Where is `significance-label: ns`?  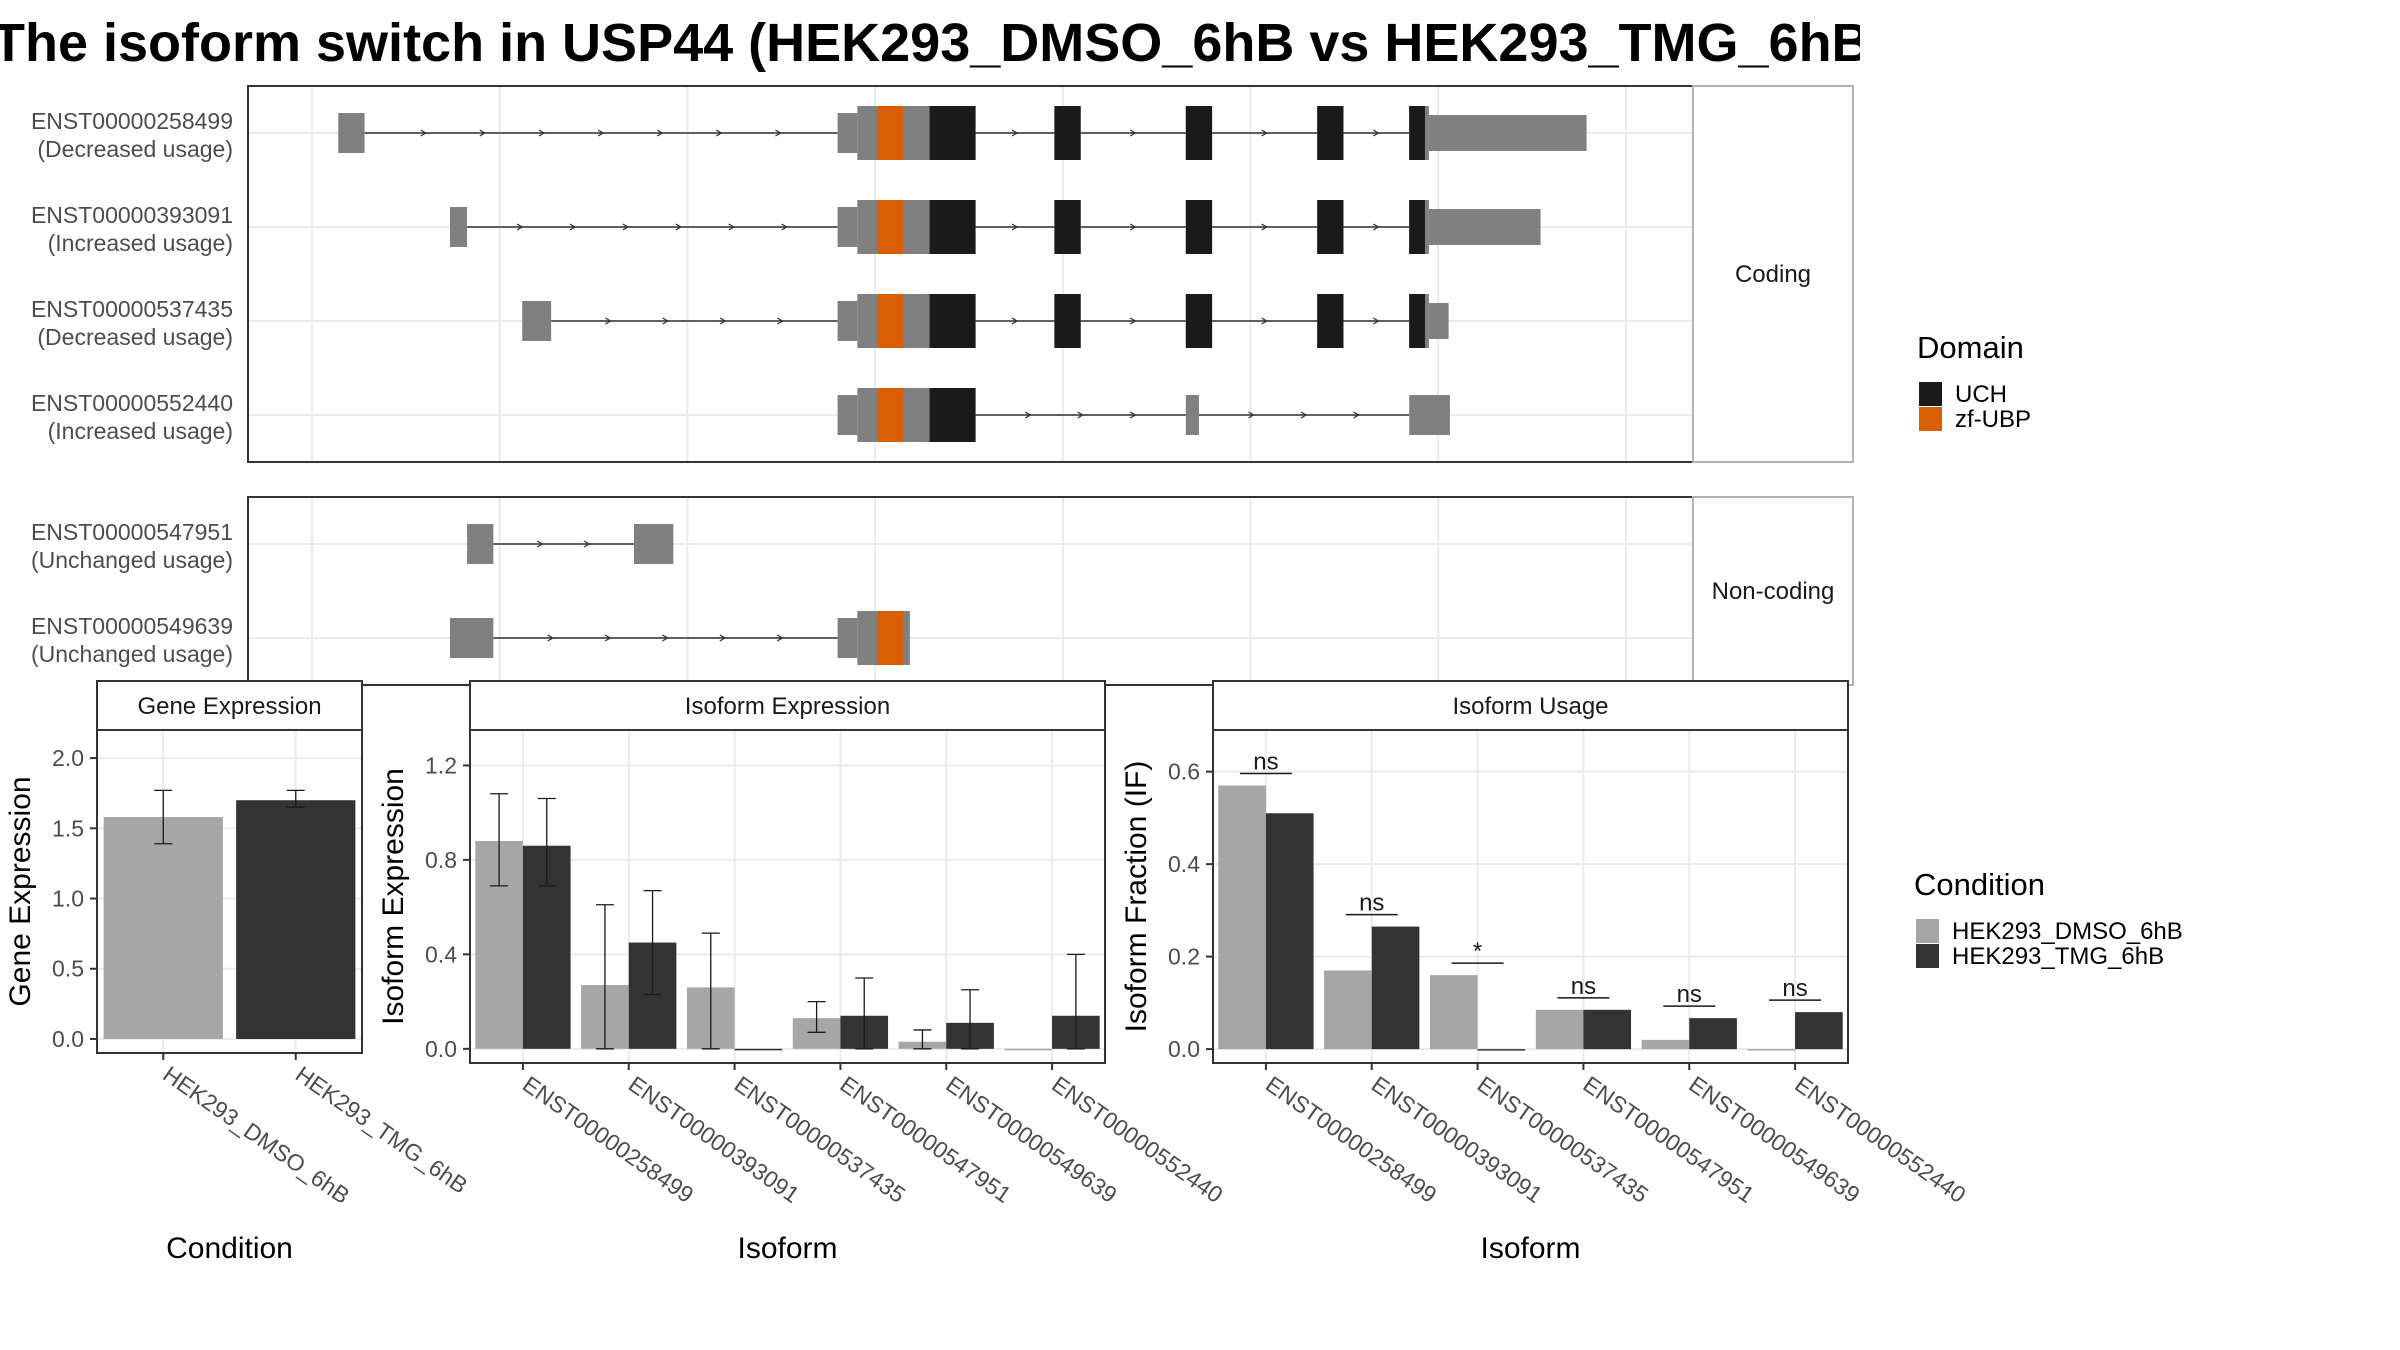
significance-label: ns is located at coordinates (1689, 994).